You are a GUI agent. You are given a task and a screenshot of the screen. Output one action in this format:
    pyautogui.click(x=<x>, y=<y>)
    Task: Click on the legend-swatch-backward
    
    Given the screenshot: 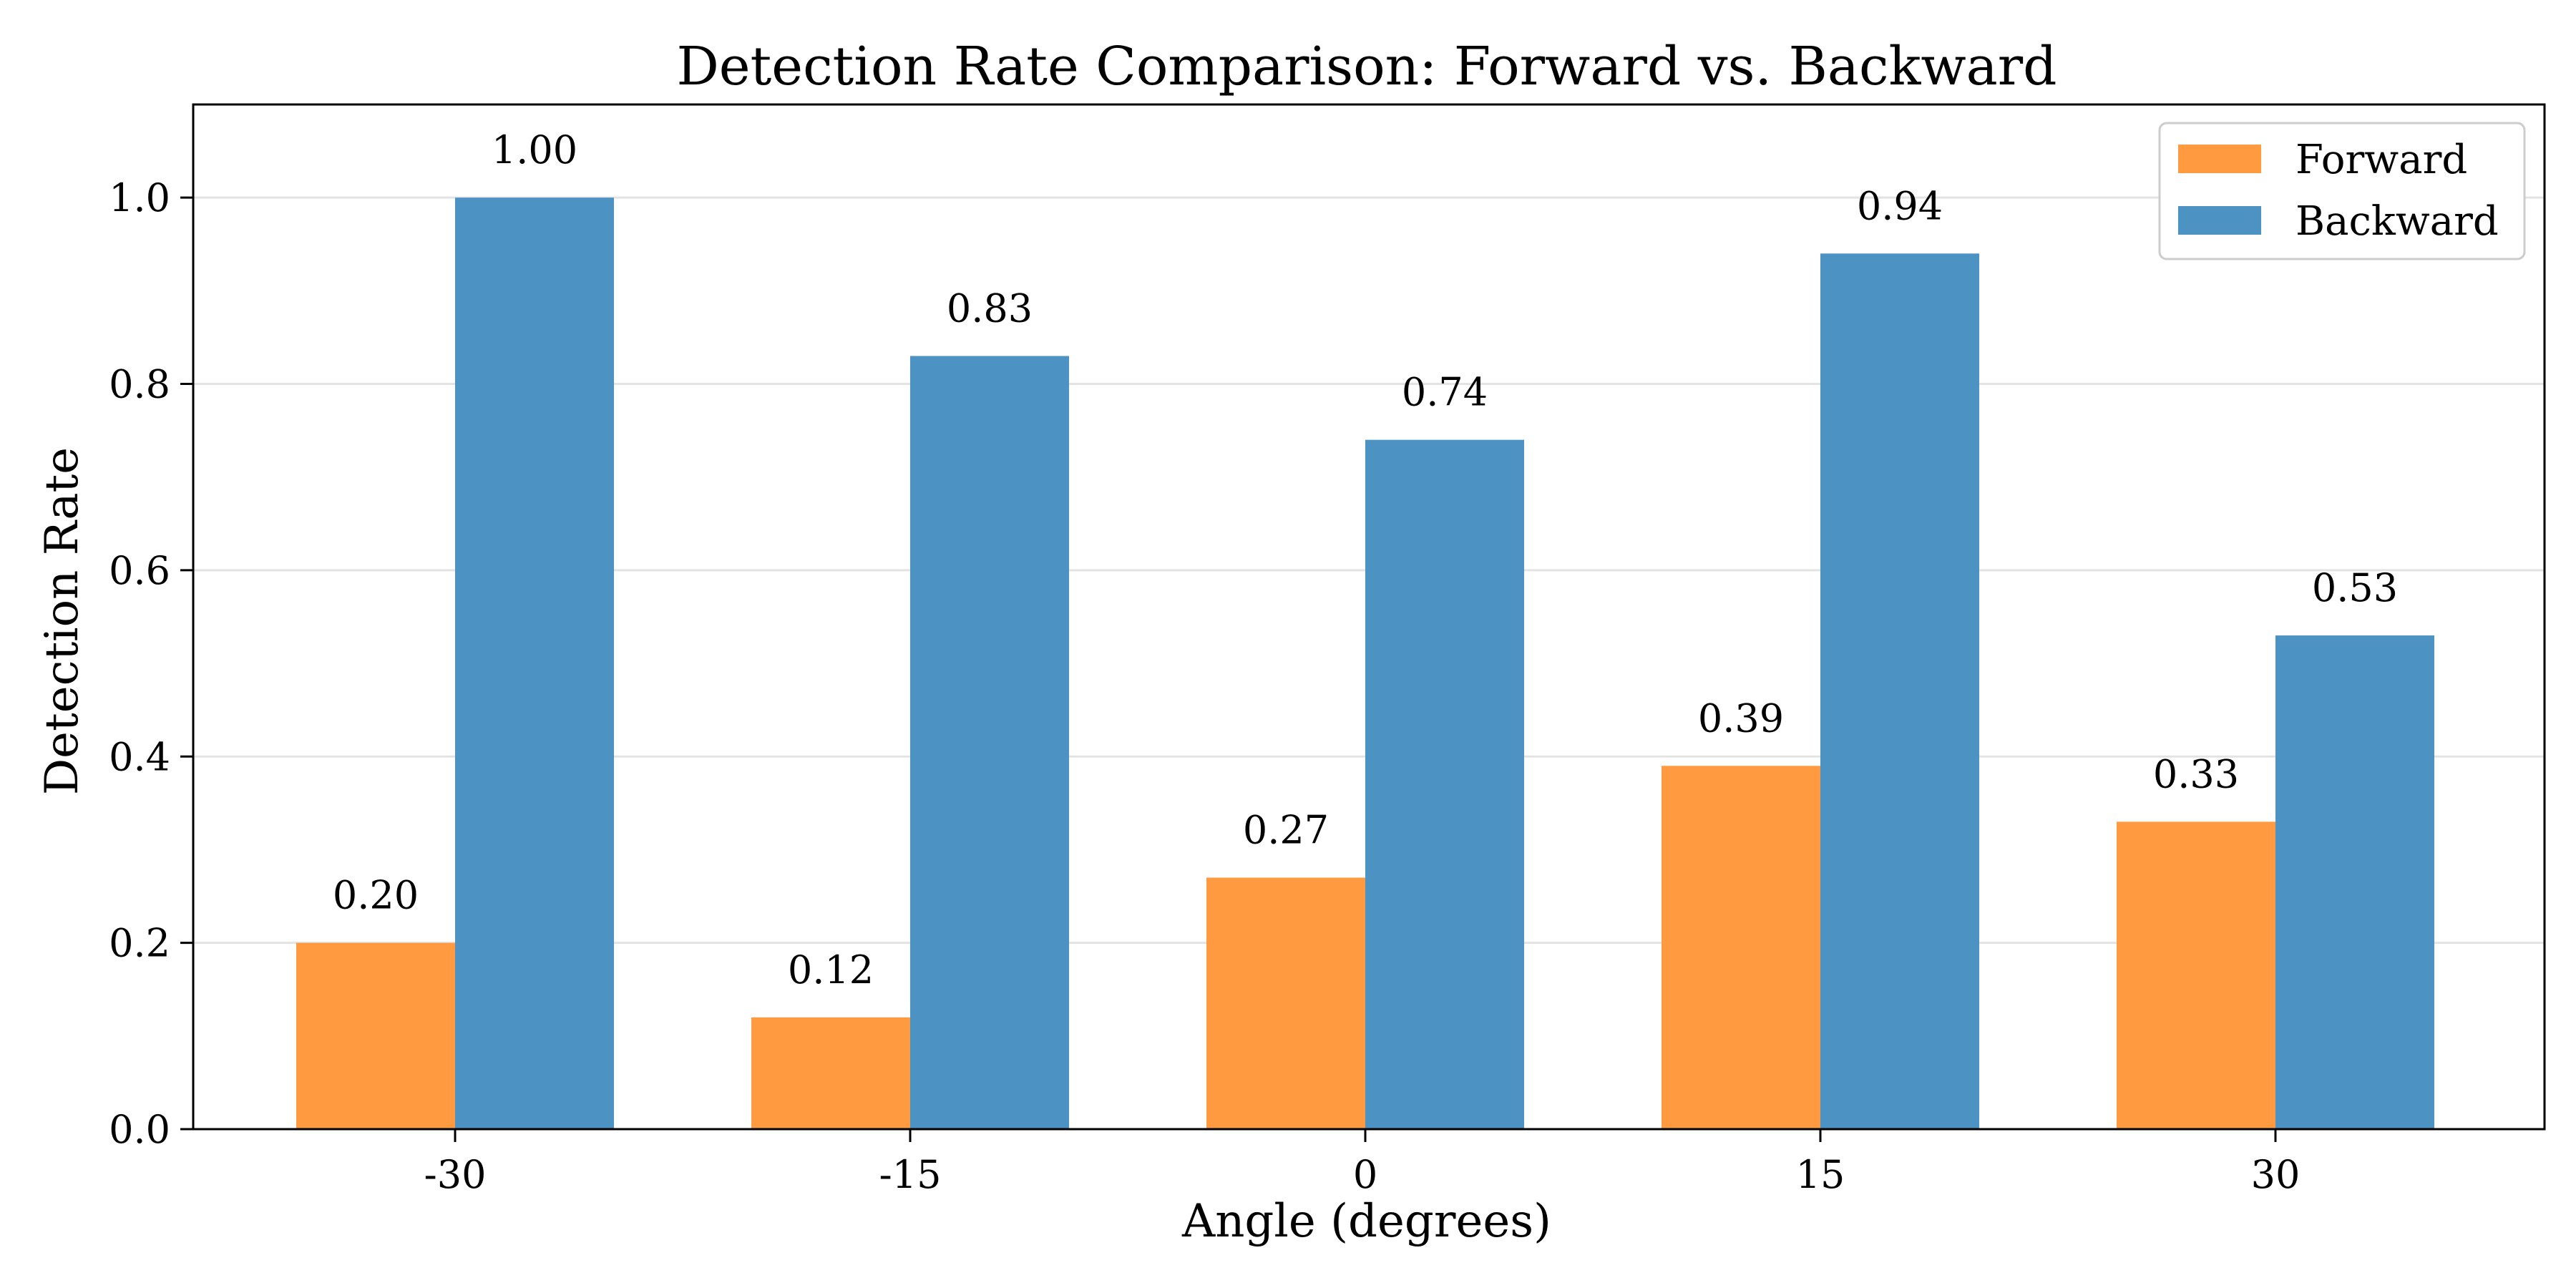 What is the action you would take?
    pyautogui.click(x=2219, y=220)
    